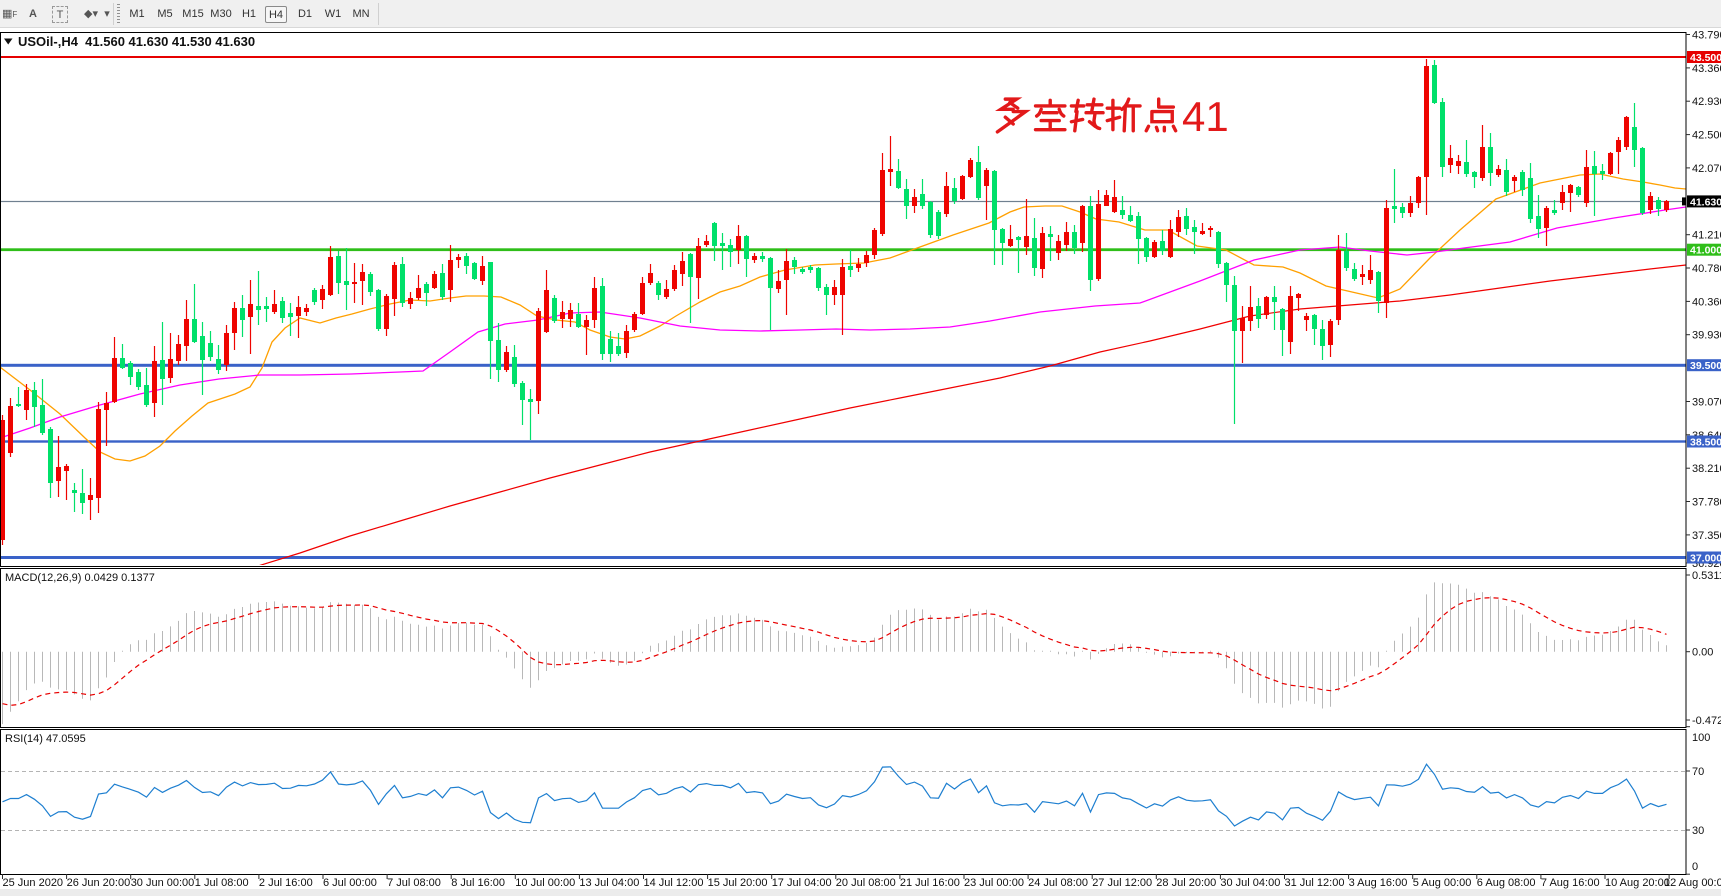 Image resolution: width=1721 pixels, height=896 pixels. I want to click on svg-text: 41.000, so click(1705, 251).